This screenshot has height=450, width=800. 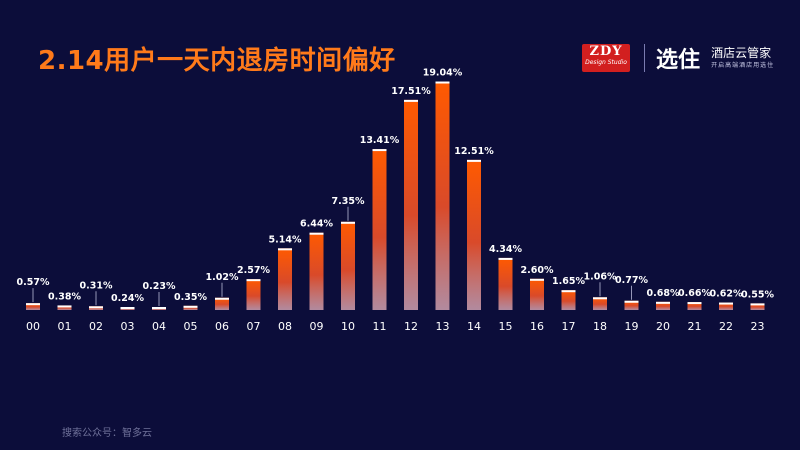 What do you see at coordinates (443, 73) in the screenshot?
I see `data-label-13: 19.04%` at bounding box center [443, 73].